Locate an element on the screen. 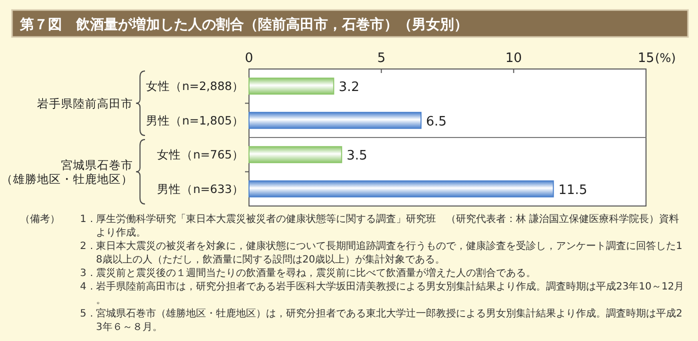 Image resolution: width=698 pixels, height=341 pixels. text: 4．岩手県陸前高田市は，研究分担者である岩手医科大学坂田清美教授による男女別集計結果より作成。調査時期は平成23年10～12月。 is located at coordinates (382, 293).